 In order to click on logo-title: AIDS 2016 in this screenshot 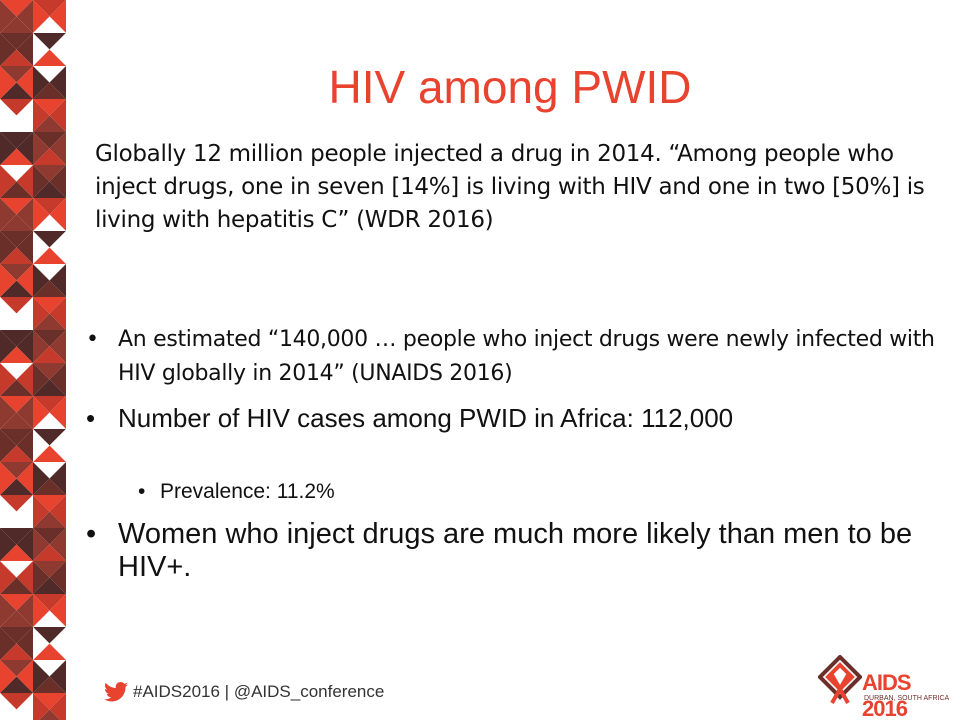, I will do `click(887, 695)`.